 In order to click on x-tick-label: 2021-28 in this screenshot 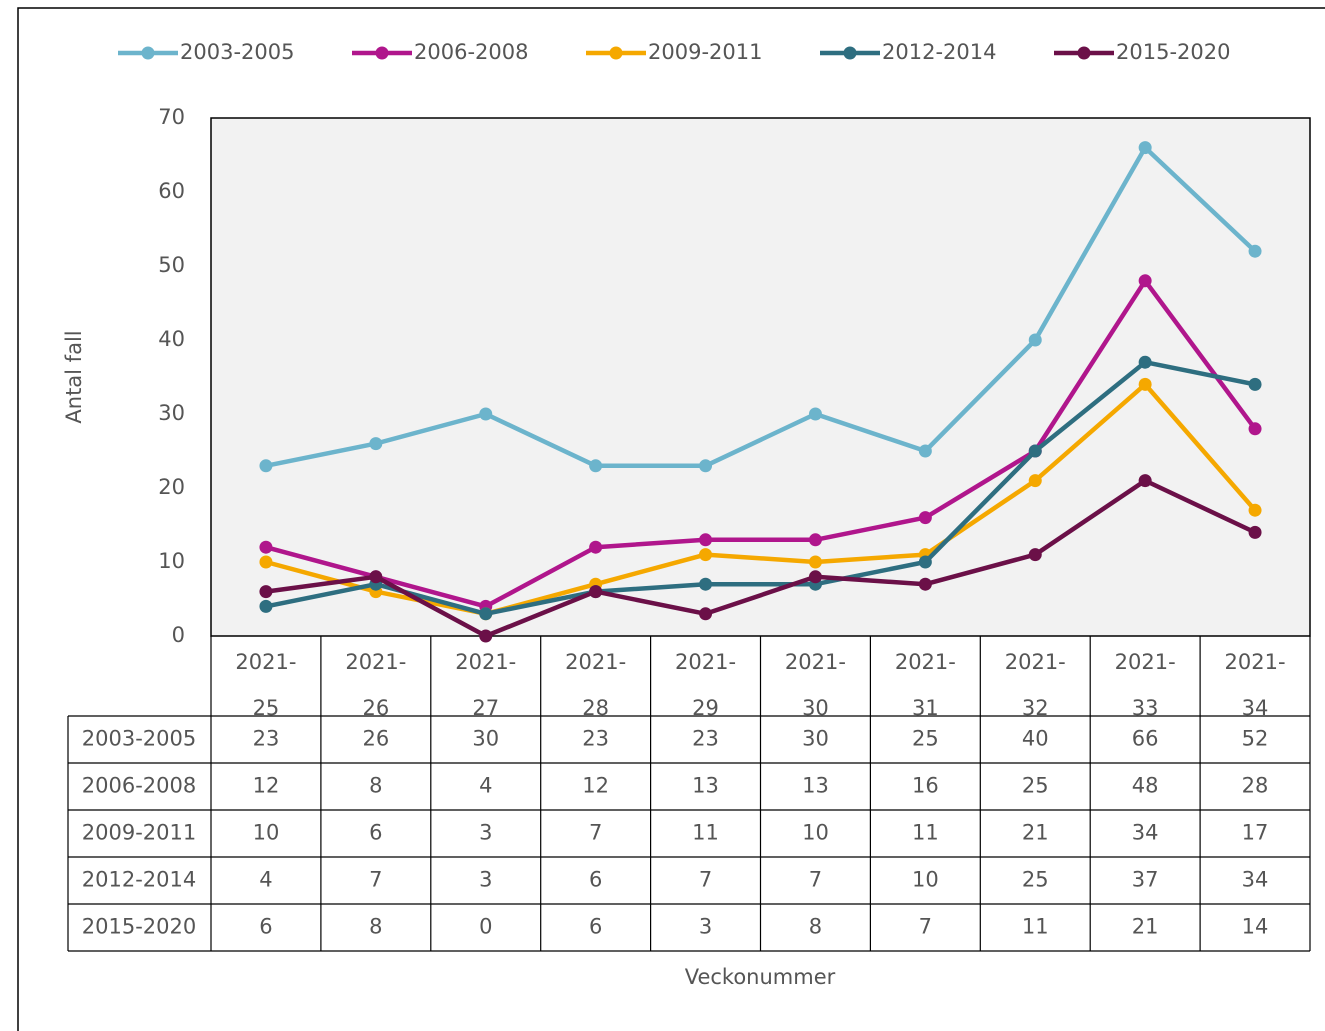, I will do `click(596, 685)`.